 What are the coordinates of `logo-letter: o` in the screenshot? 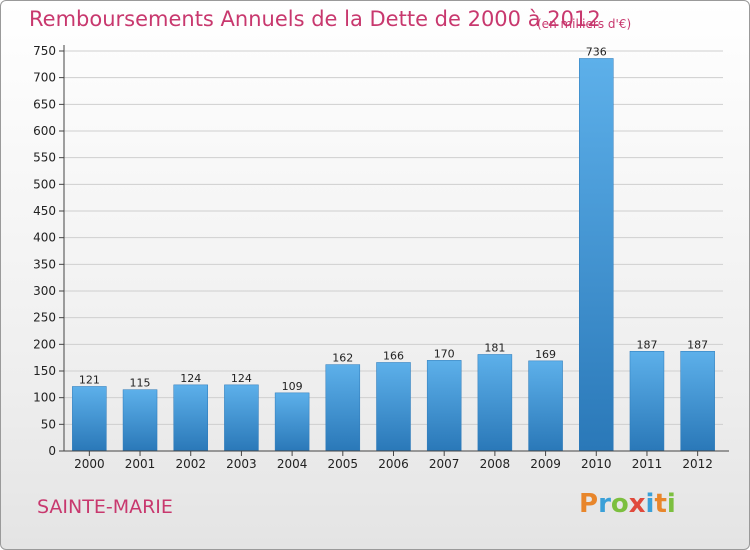 It's located at (619, 504).